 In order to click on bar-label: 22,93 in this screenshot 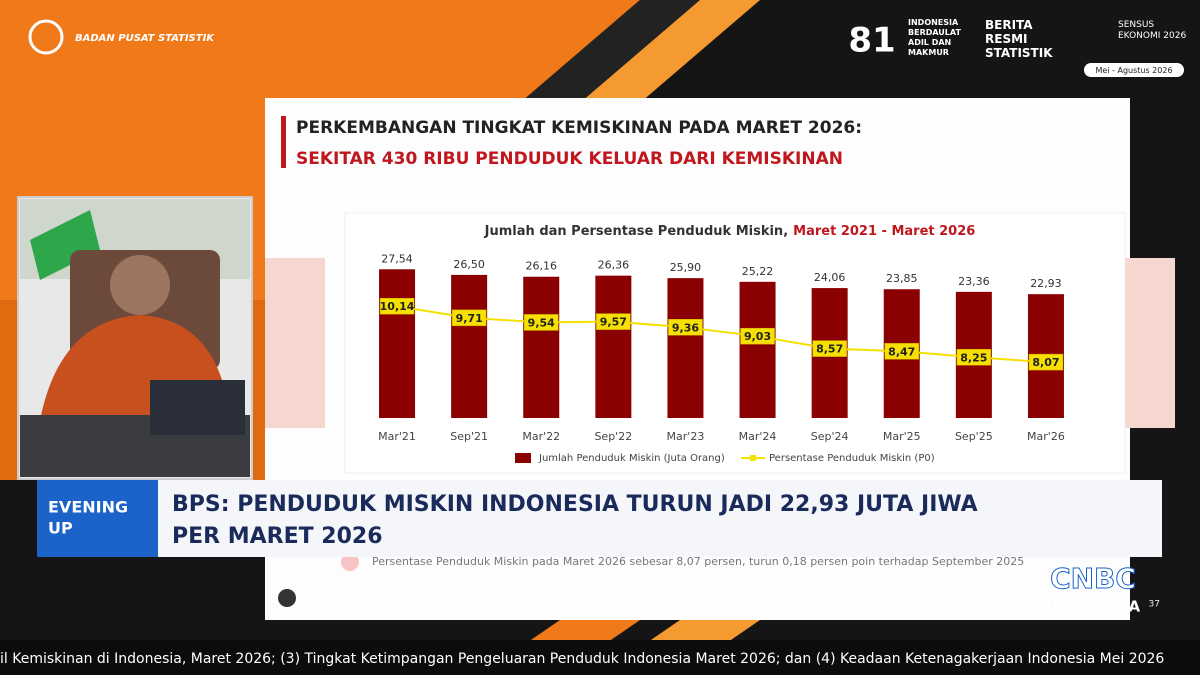, I will do `click(1046, 283)`.